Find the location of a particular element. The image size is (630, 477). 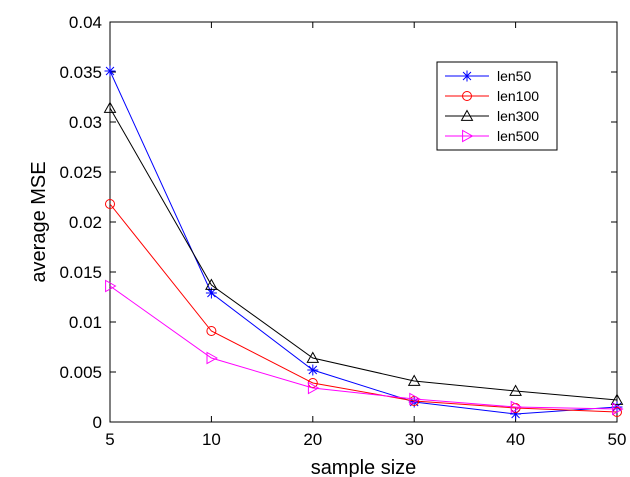

legend-label: len500 is located at coordinates (518, 136).